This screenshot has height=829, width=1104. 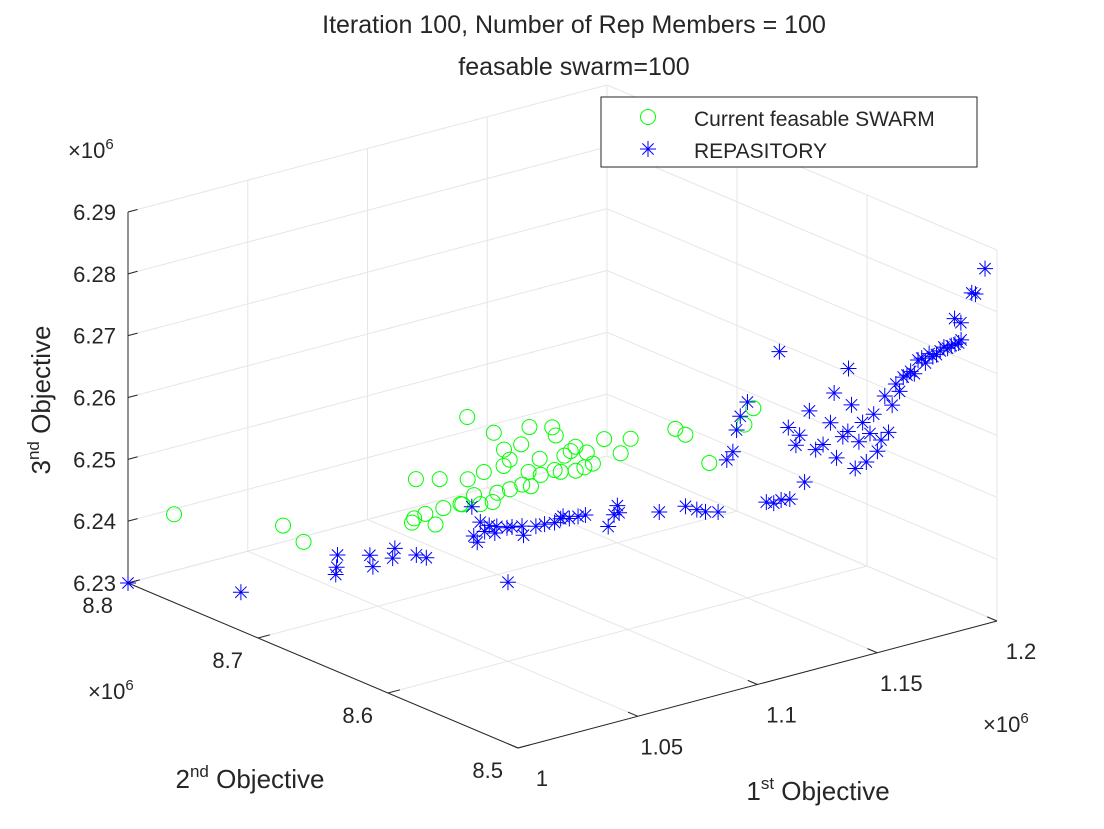 I want to click on legend-swarm-marker, so click(x=648, y=117).